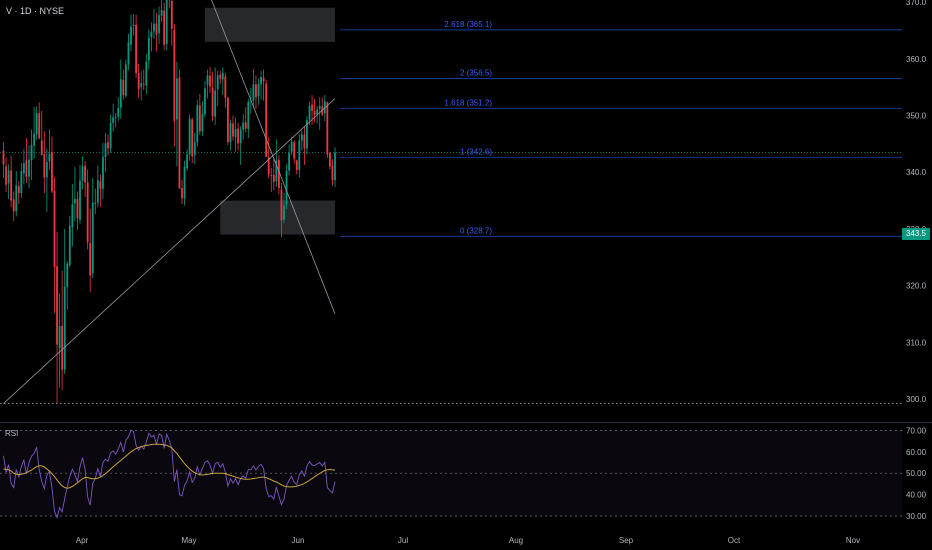  What do you see at coordinates (916, 3) in the screenshot?
I see `y-tick-label: 370.0` at bounding box center [916, 3].